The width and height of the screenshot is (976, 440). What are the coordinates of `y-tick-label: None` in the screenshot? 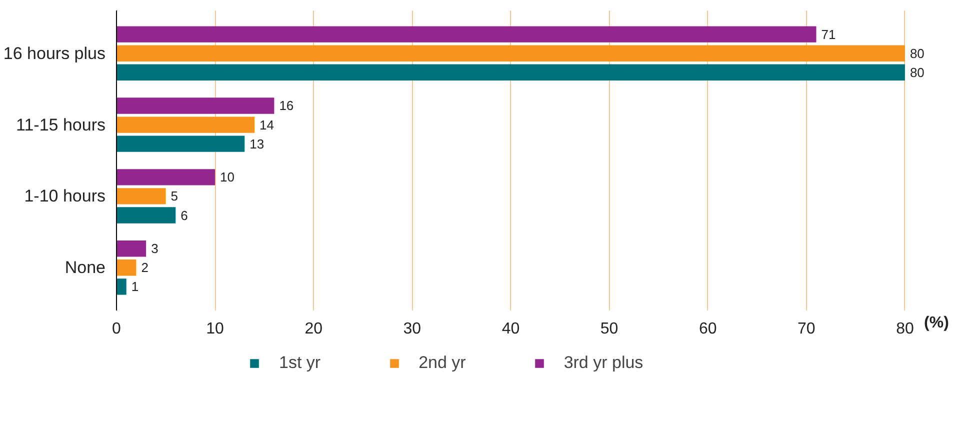 It's located at (85, 268).